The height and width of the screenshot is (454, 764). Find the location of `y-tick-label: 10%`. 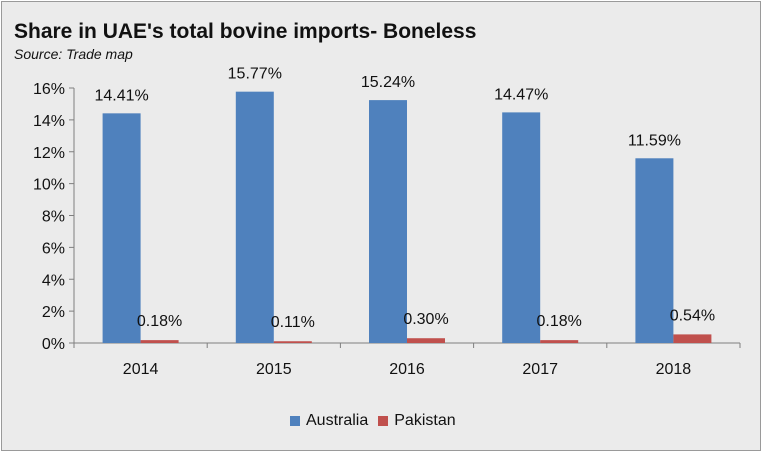

y-tick-label: 10% is located at coordinates (49, 185).